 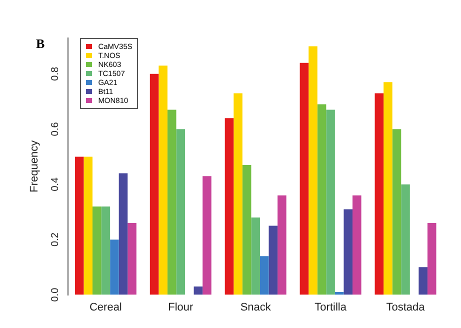 I want to click on text: B, so click(x=40, y=44).